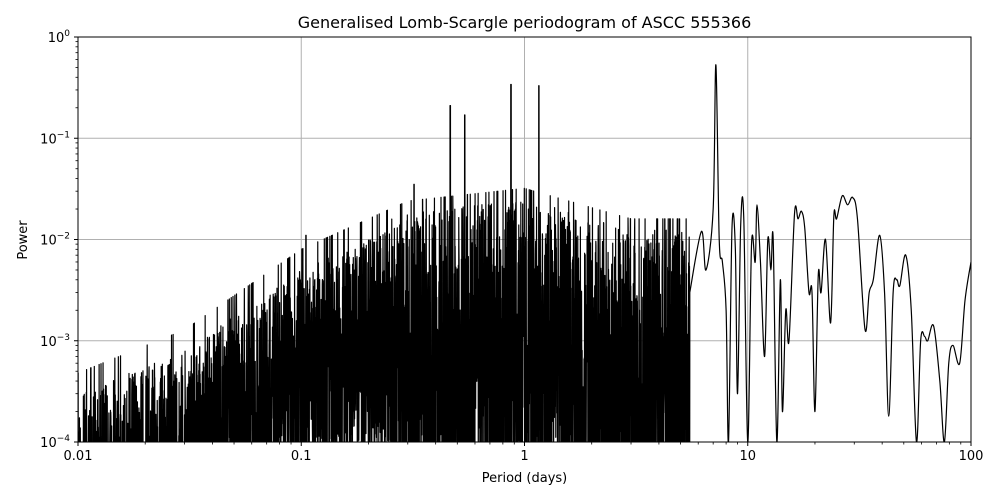  What do you see at coordinates (971, 456) in the screenshot?
I see `x-tick-label: 100` at bounding box center [971, 456].